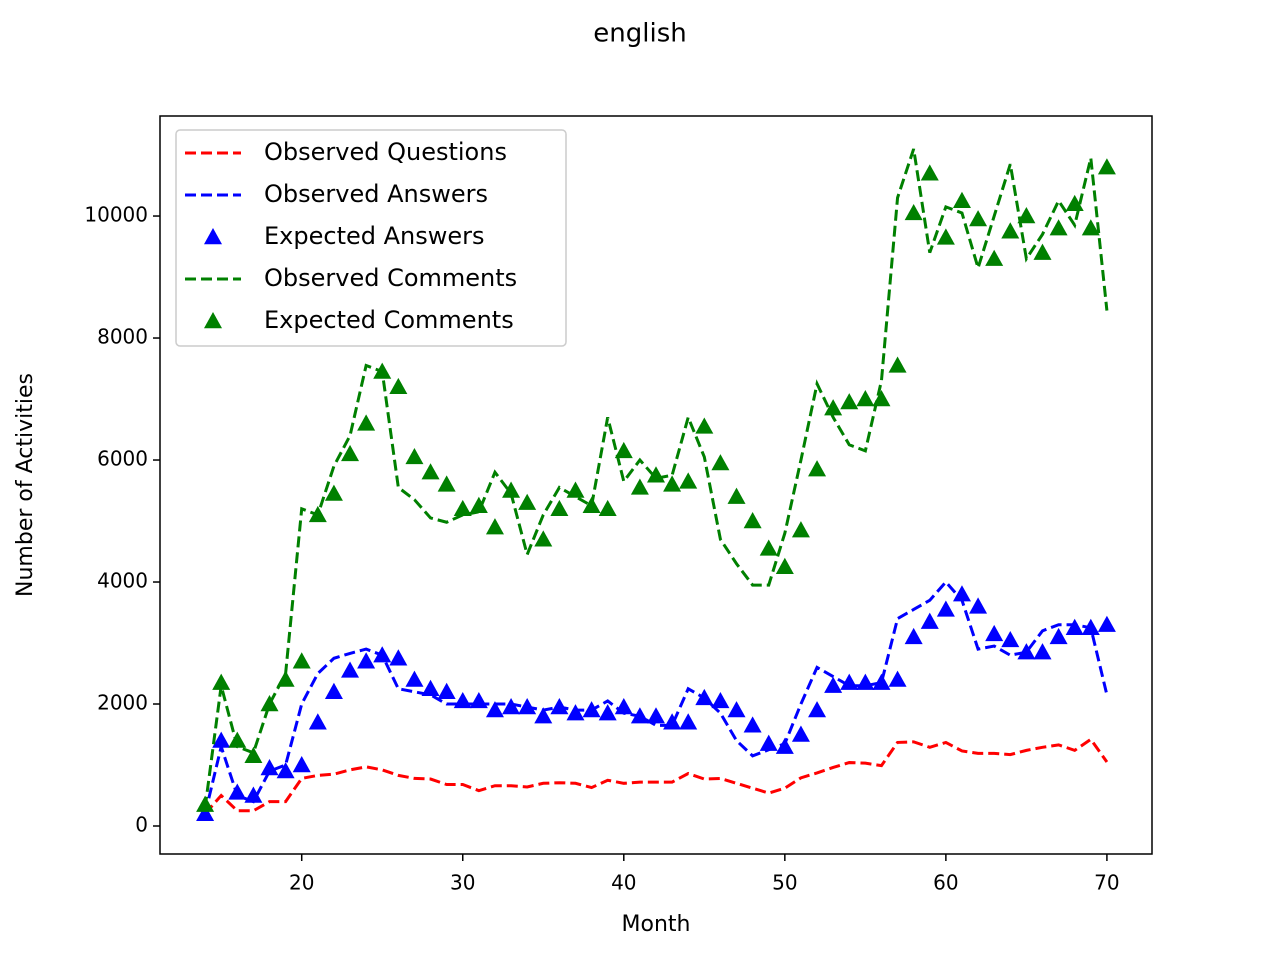  I want to click on legend-label: Observed Questions, so click(385, 152).